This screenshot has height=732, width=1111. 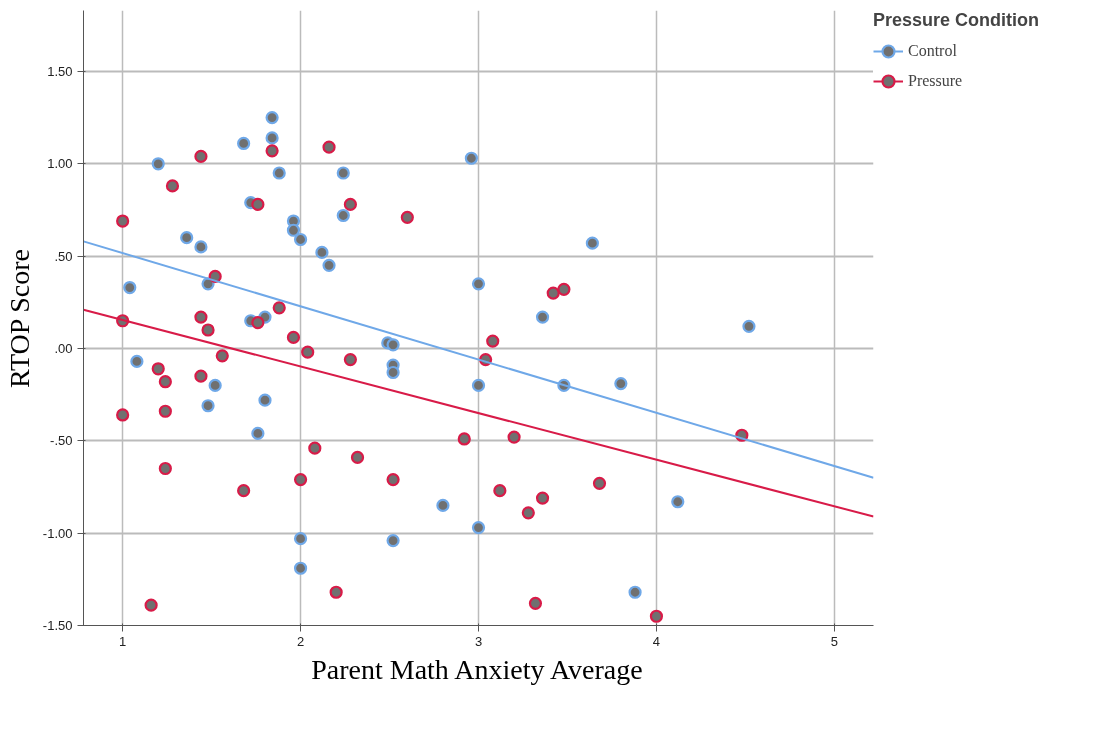 I want to click on y-tick-label: -1.00, so click(x=57, y=533).